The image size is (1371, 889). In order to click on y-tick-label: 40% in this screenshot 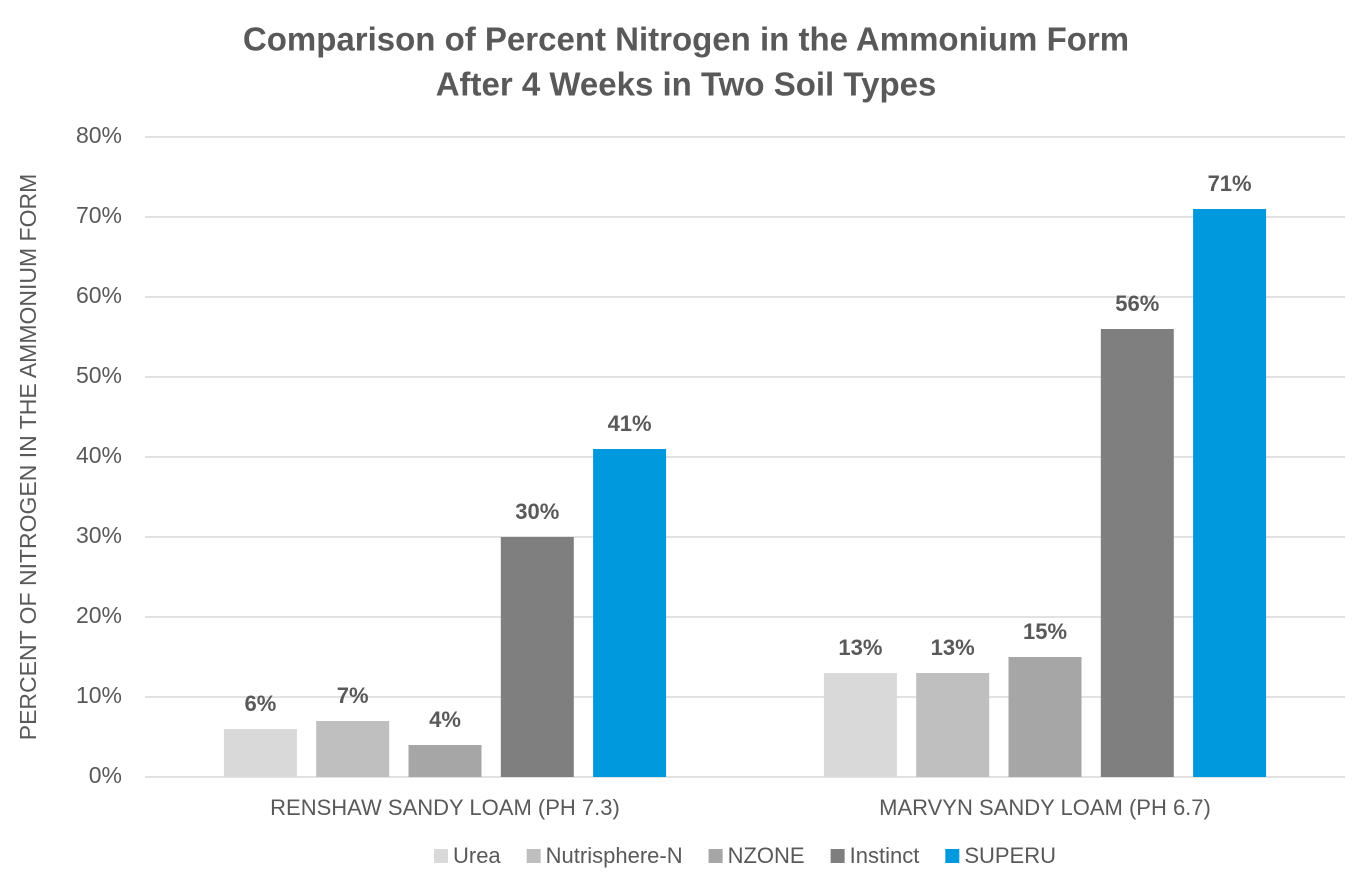, I will do `click(99, 455)`.